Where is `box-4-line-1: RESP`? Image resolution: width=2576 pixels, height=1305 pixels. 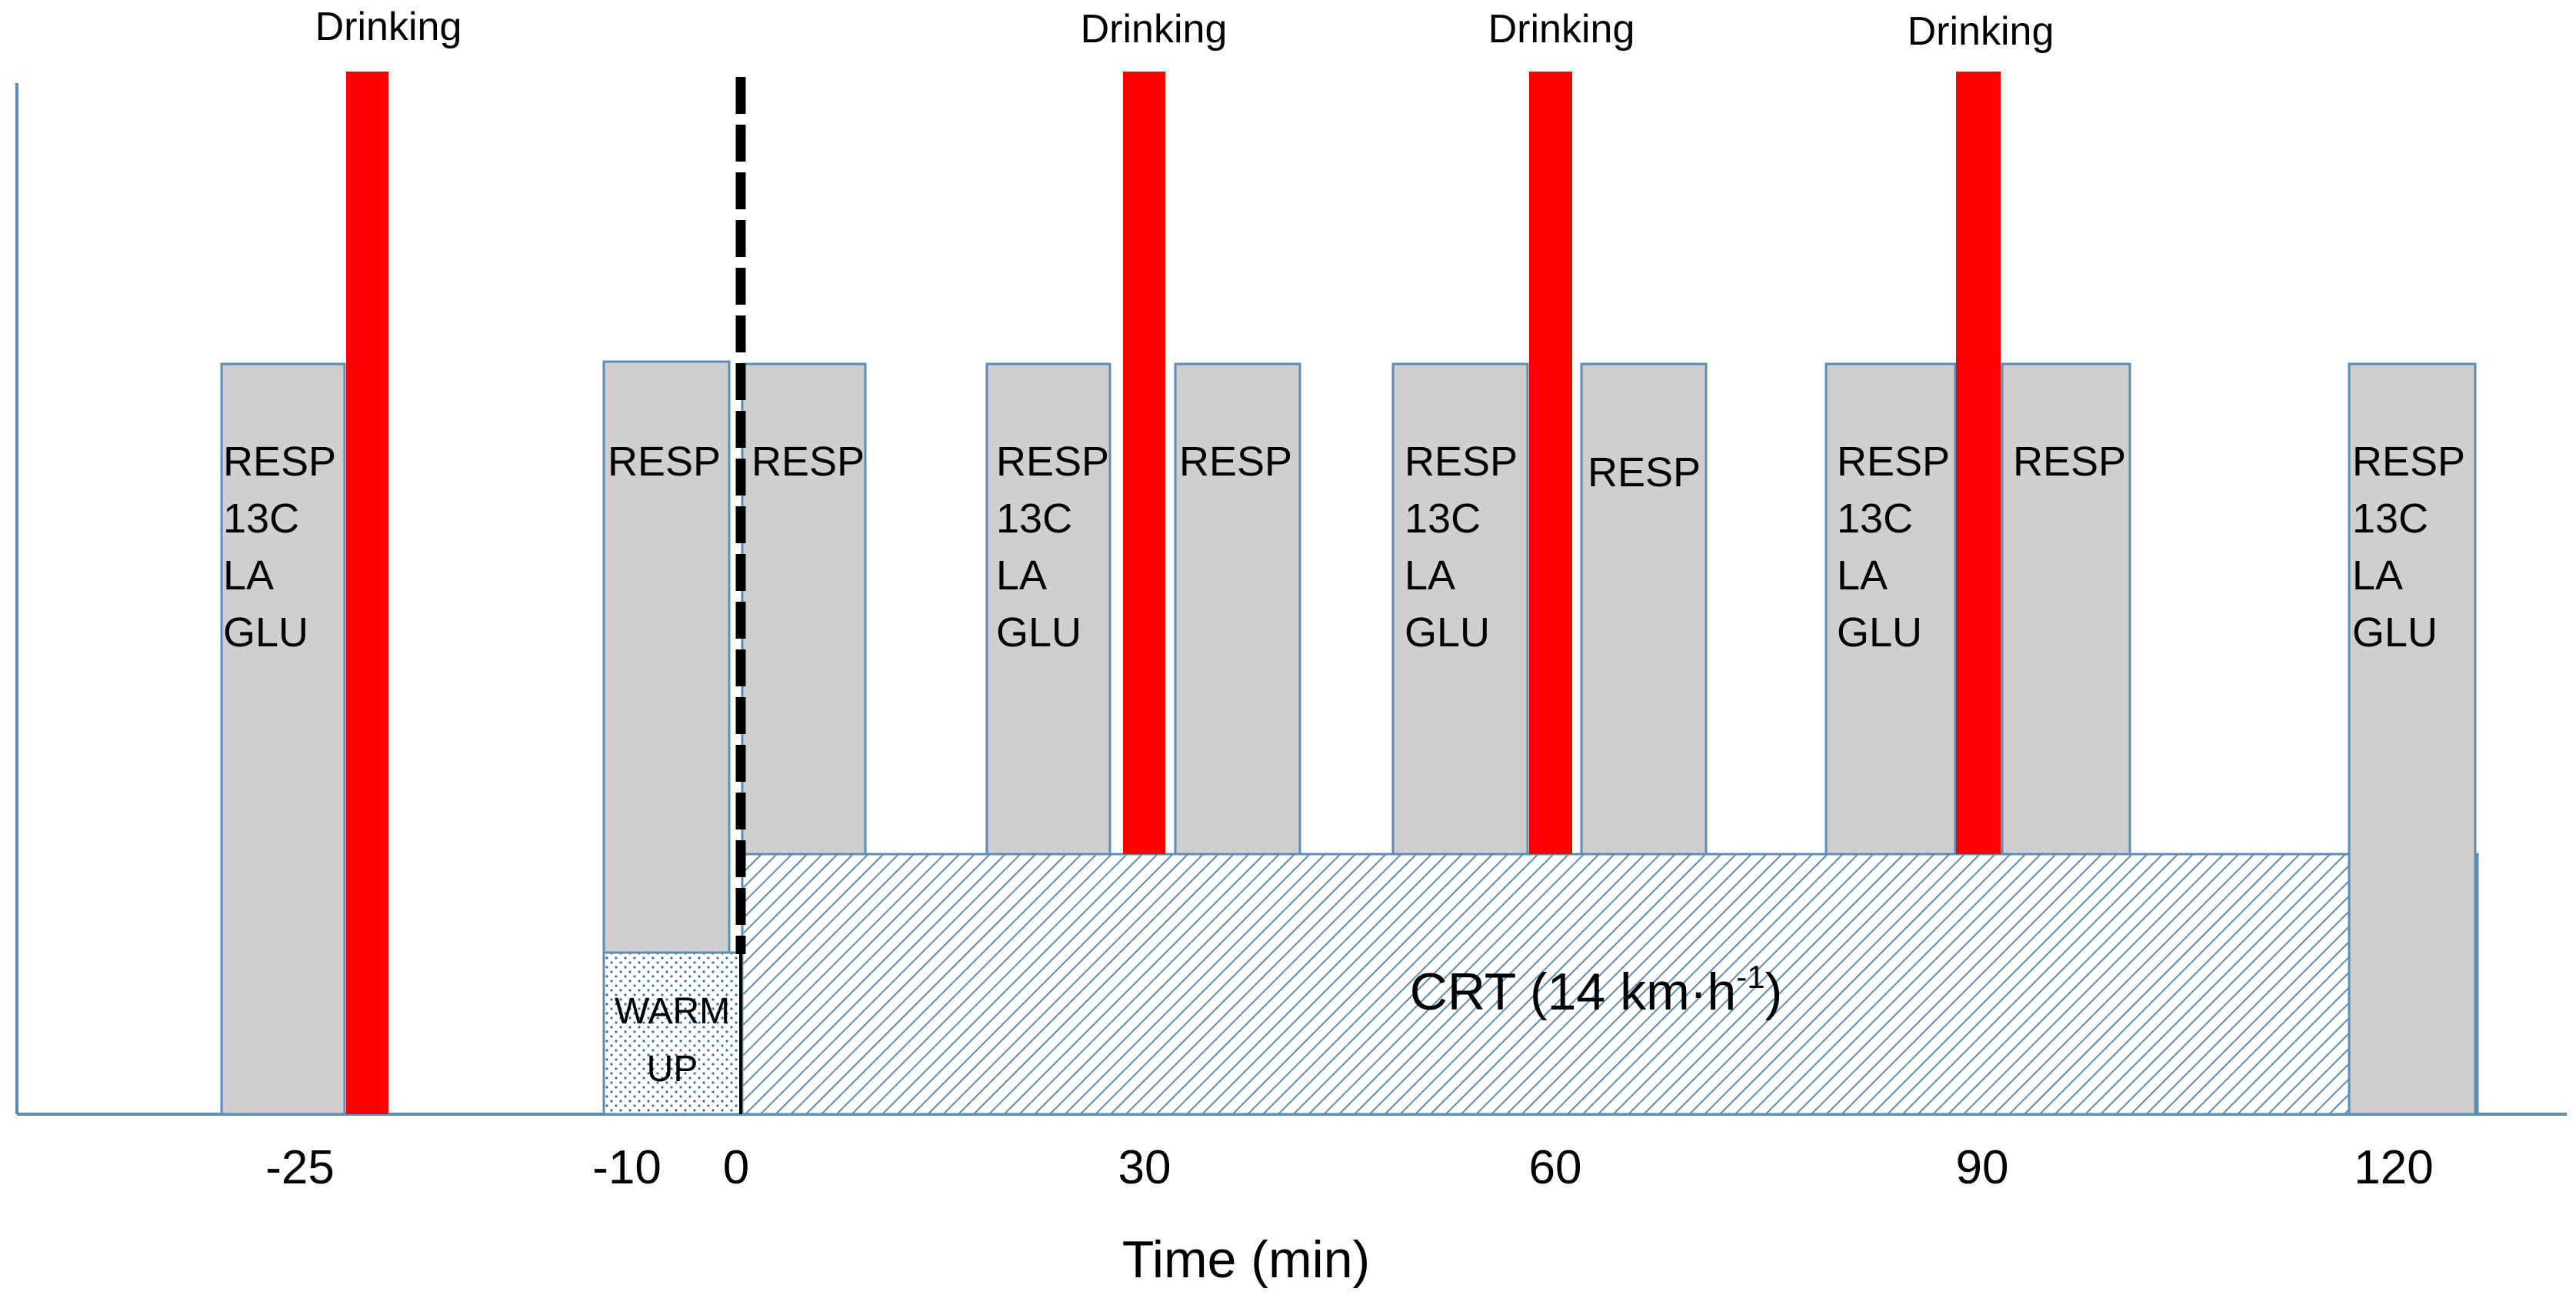
box-4-line-1: RESP is located at coordinates (1052, 462).